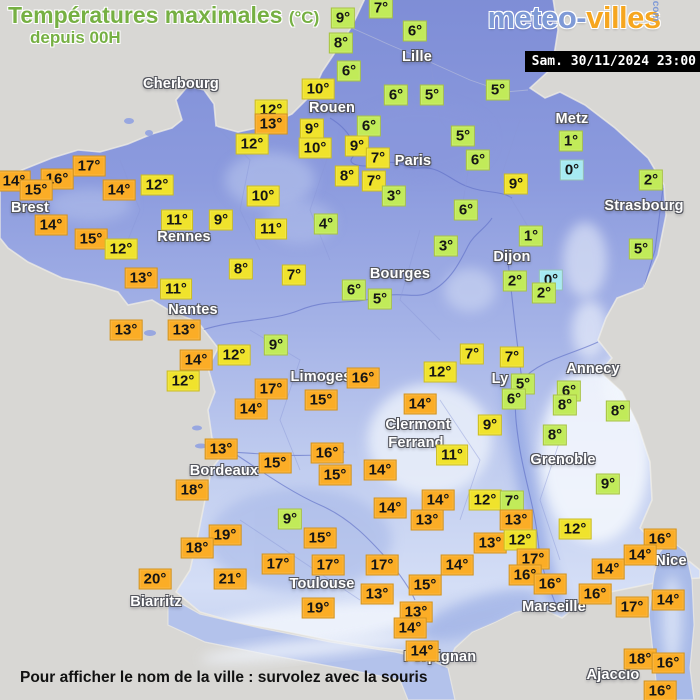  I want to click on temp-label: 21°, so click(230, 579).